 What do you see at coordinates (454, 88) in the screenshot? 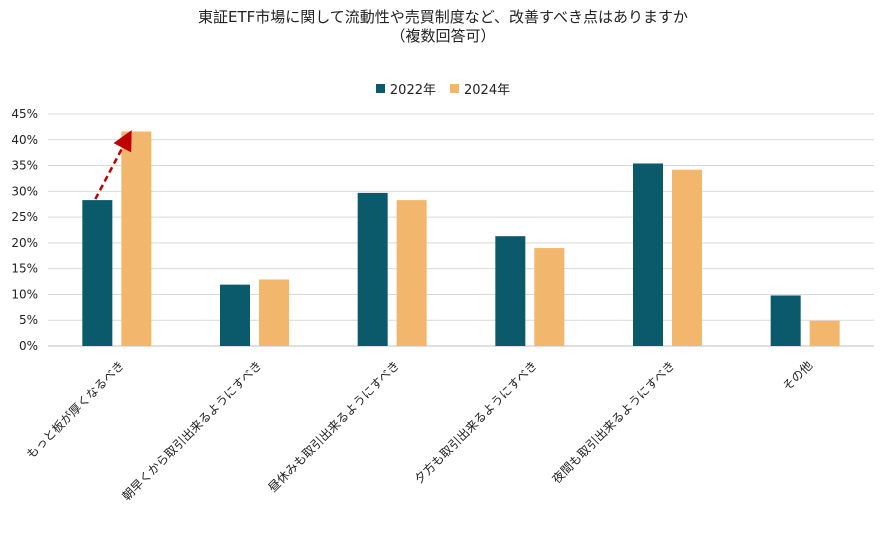
I see `legend-swatch-2024` at bounding box center [454, 88].